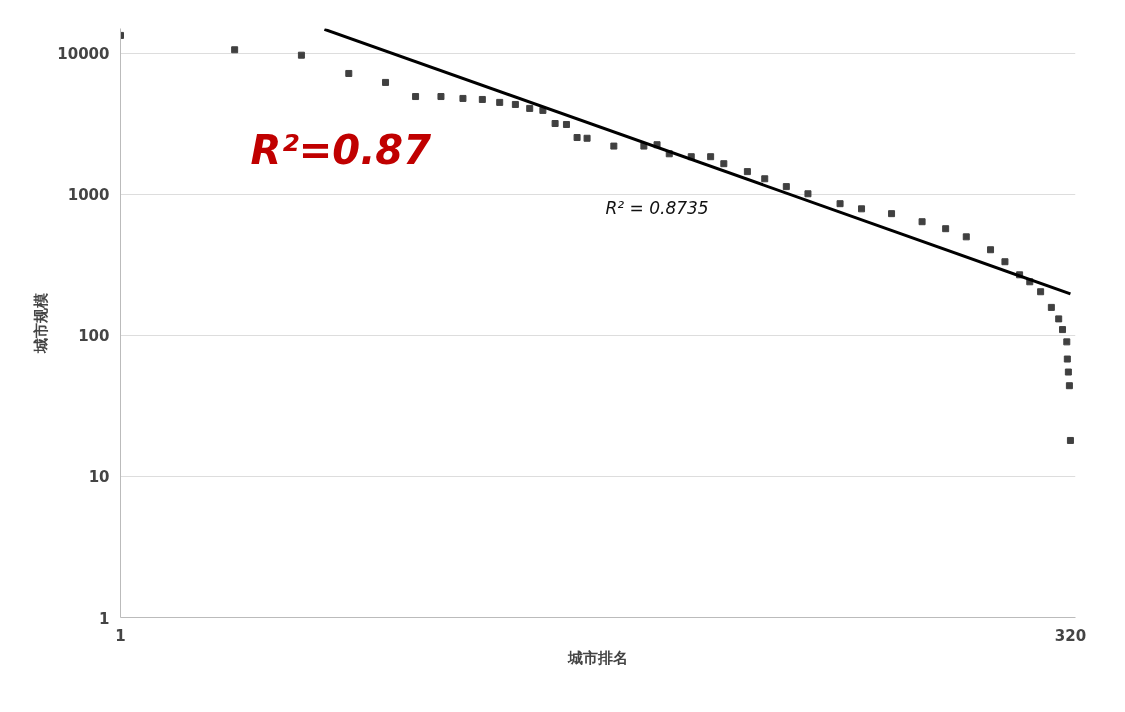  What do you see at coordinates (99, 477) in the screenshot?
I see `y-tick-label: 10` at bounding box center [99, 477].